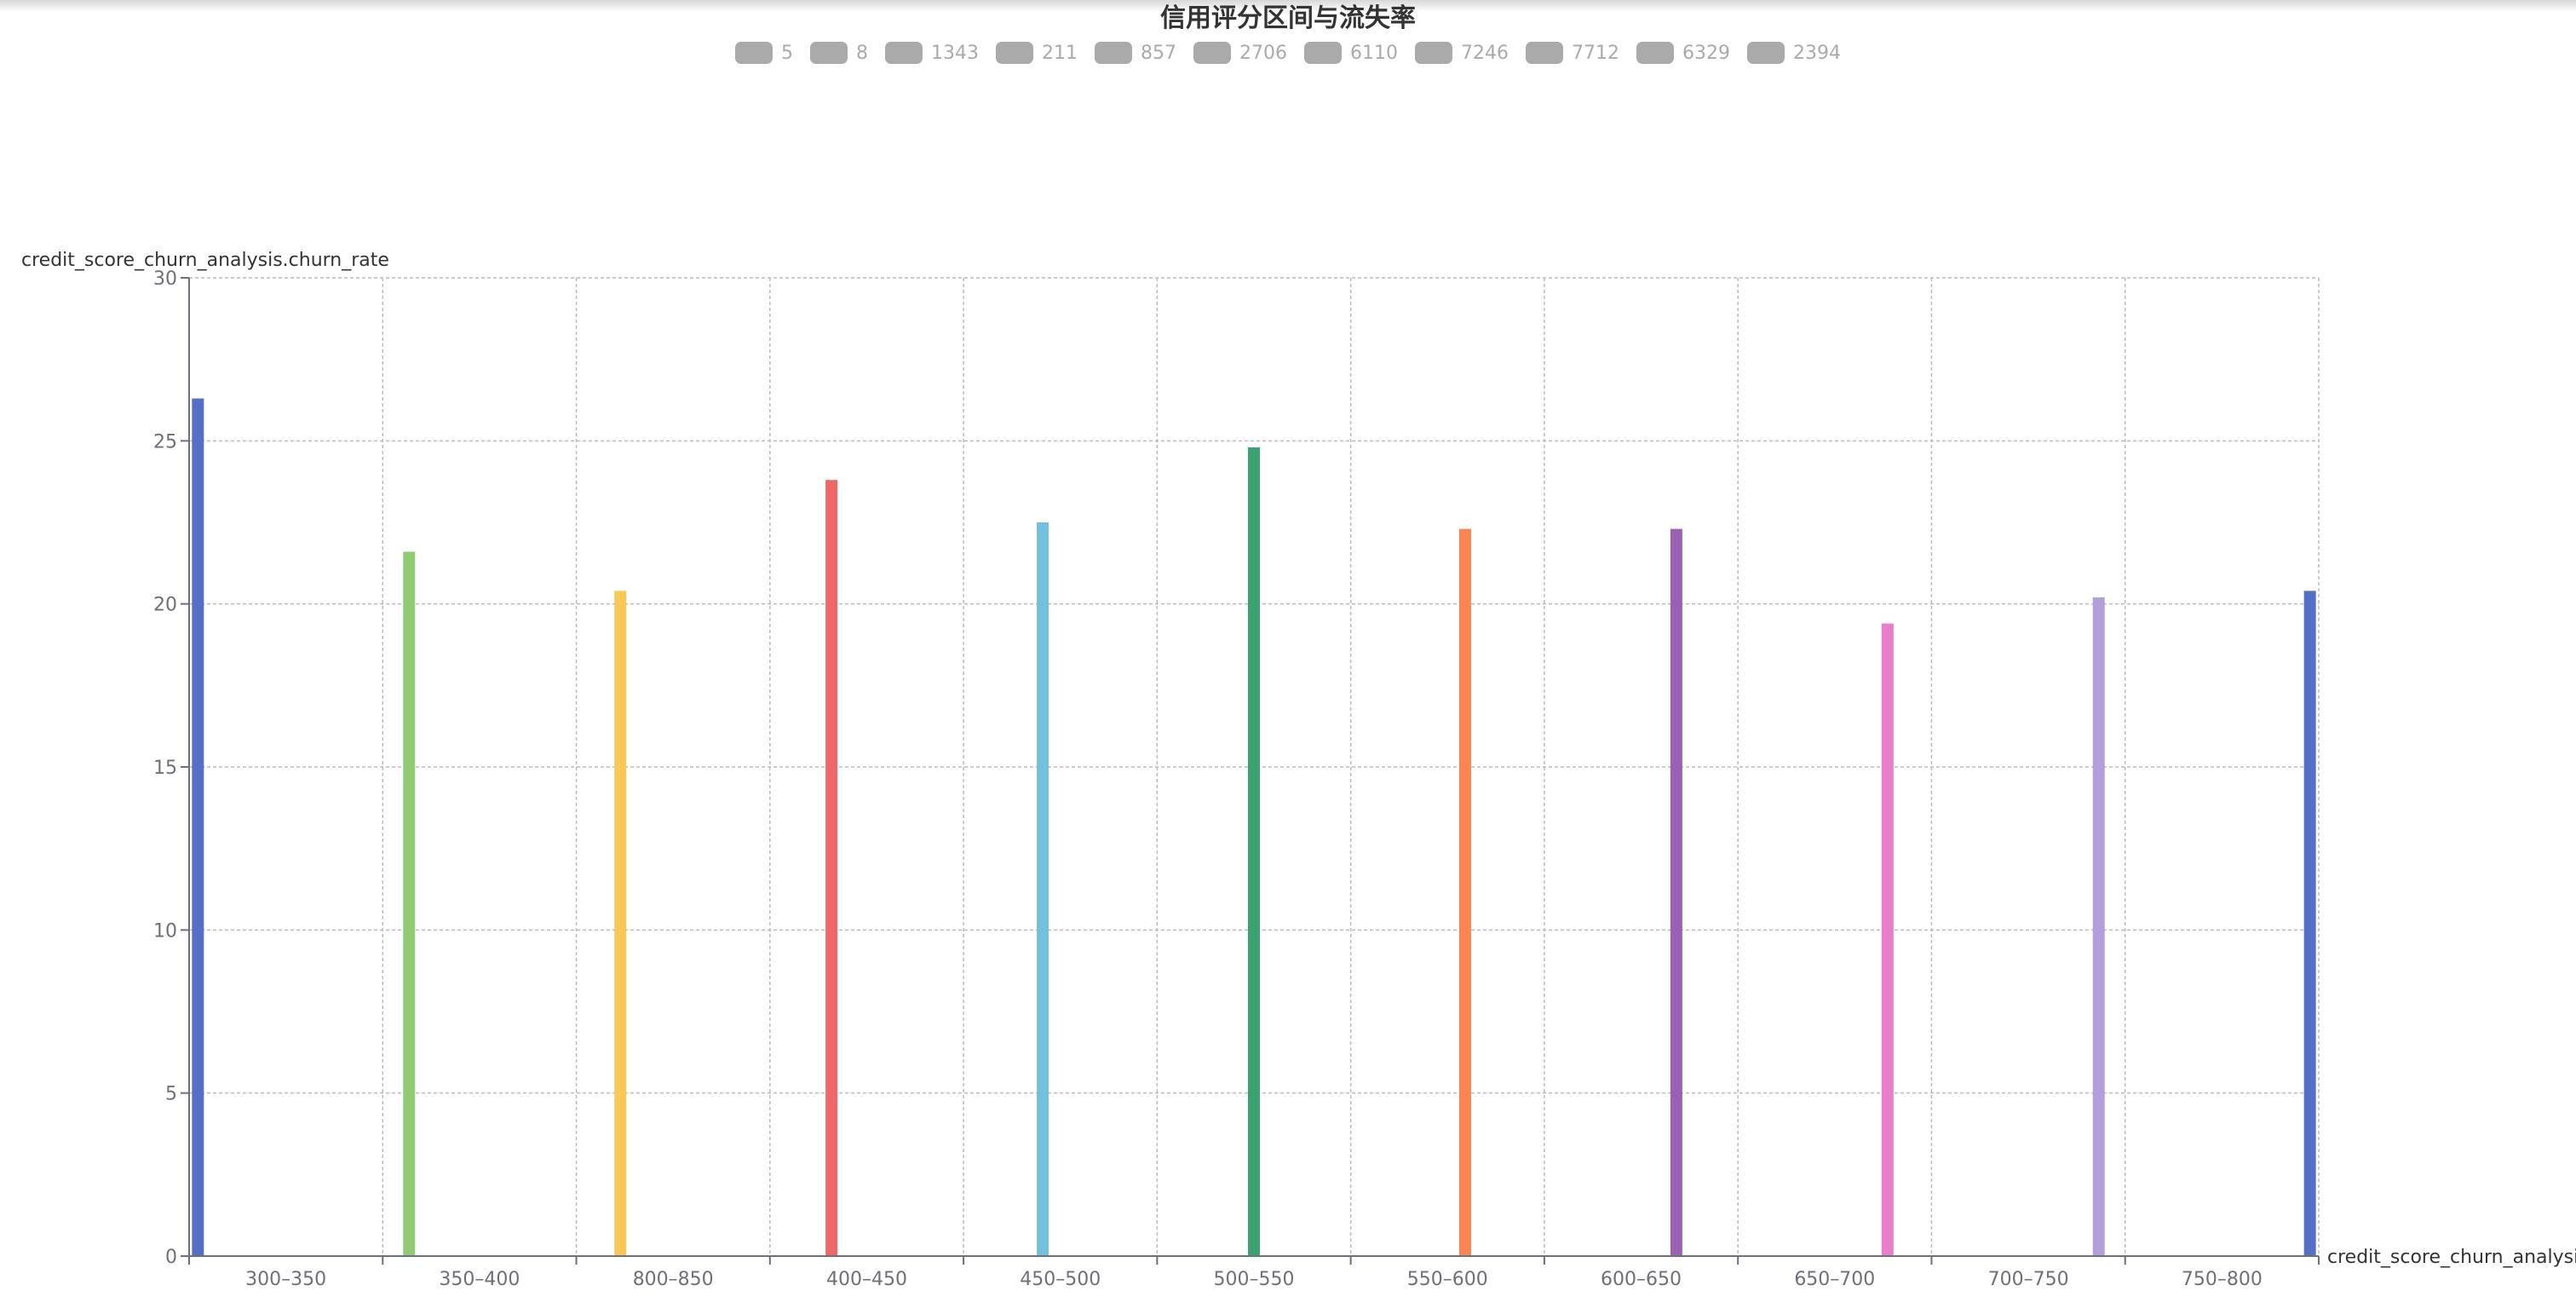 This screenshot has height=1297, width=2576. I want to click on legend-item: 8, so click(839, 52).